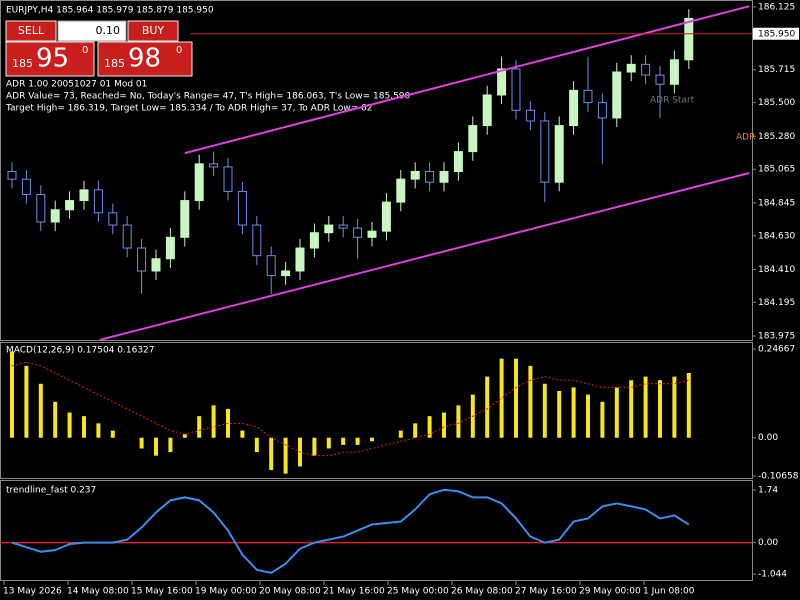 The height and width of the screenshot is (600, 800). I want to click on trade-panel: SELL 0.10 BUY 185 95 0 185 98 0, so click(99, 48).